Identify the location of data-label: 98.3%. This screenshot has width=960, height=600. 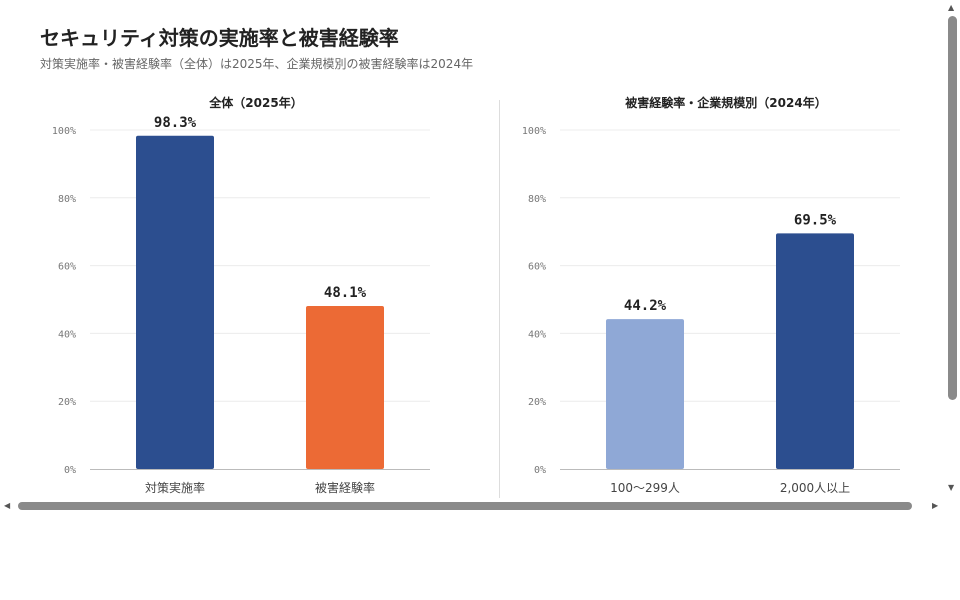
(175, 123).